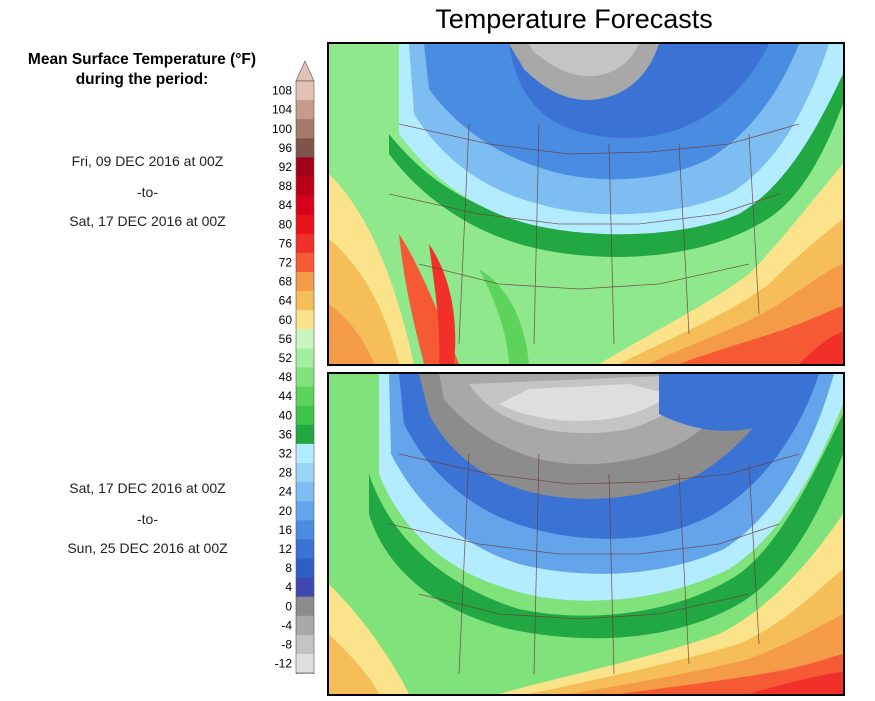  I want to click on colorbar-tick-label: 32, so click(286, 453).